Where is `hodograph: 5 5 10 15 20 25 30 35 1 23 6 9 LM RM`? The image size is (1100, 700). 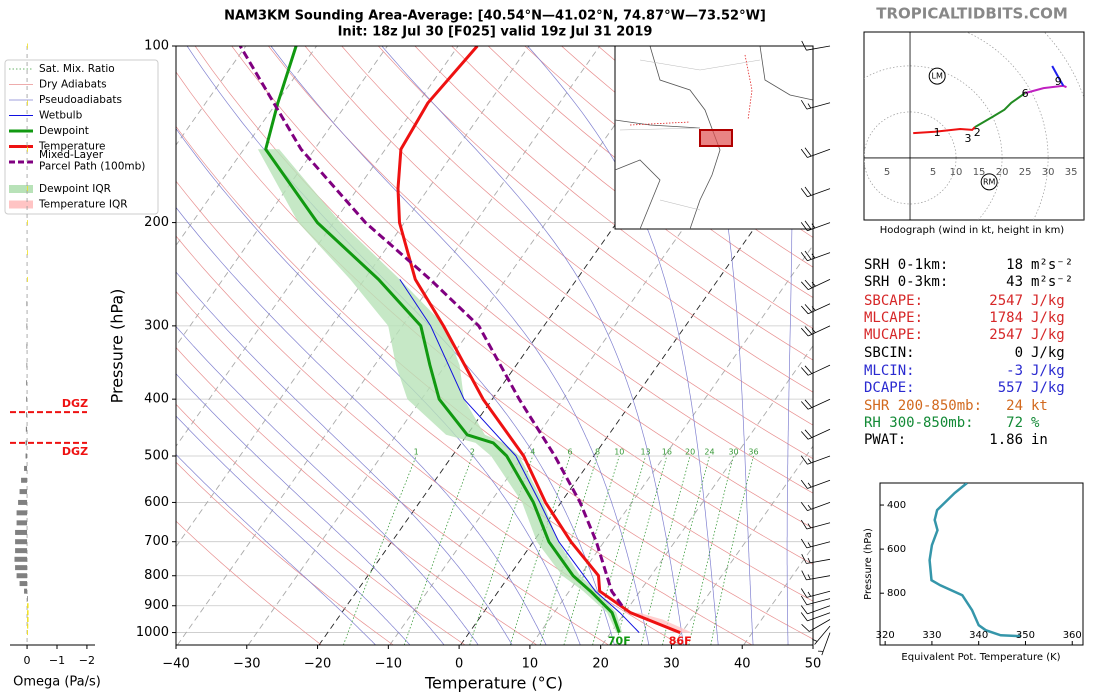
hodograph: 5 5 10 15 20 25 30 35 1 23 6 9 LM RM is located at coordinates (974, 126).